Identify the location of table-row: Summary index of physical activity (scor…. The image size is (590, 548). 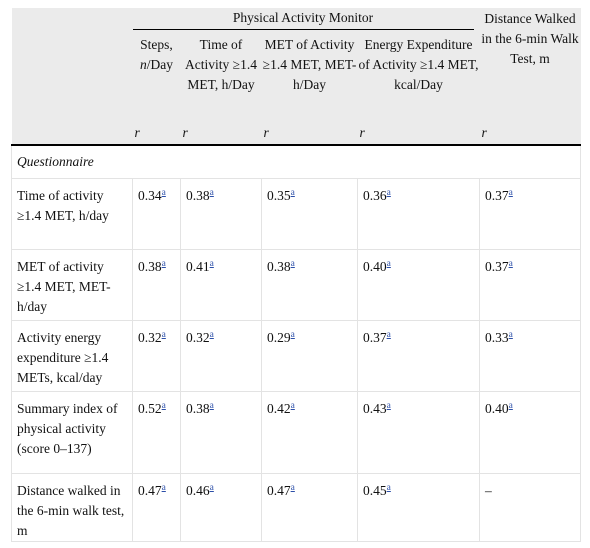
(296, 432).